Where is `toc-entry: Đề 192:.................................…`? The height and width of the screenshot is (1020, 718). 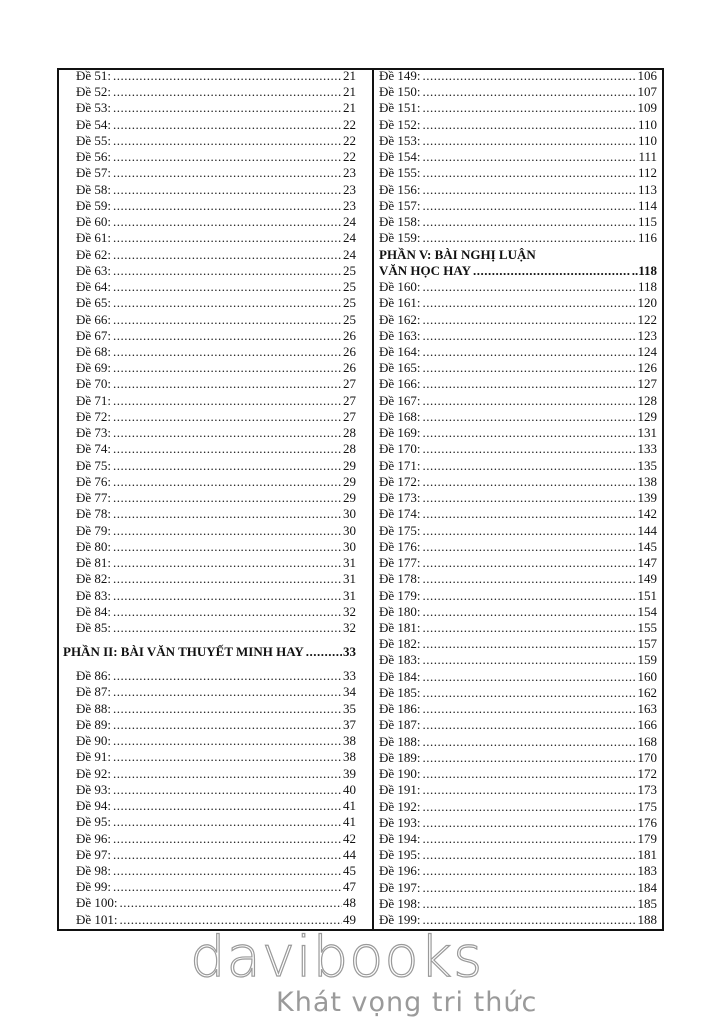
toc-entry: Đề 192:.................................… is located at coordinates (516, 807).